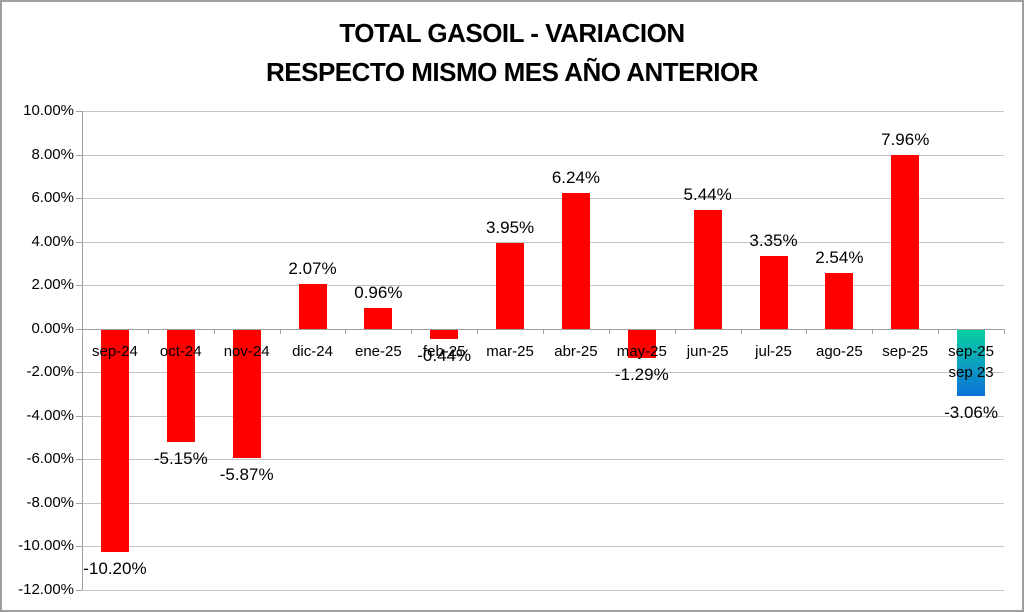  I want to click on category-label-line: jun-25, so click(707, 351).